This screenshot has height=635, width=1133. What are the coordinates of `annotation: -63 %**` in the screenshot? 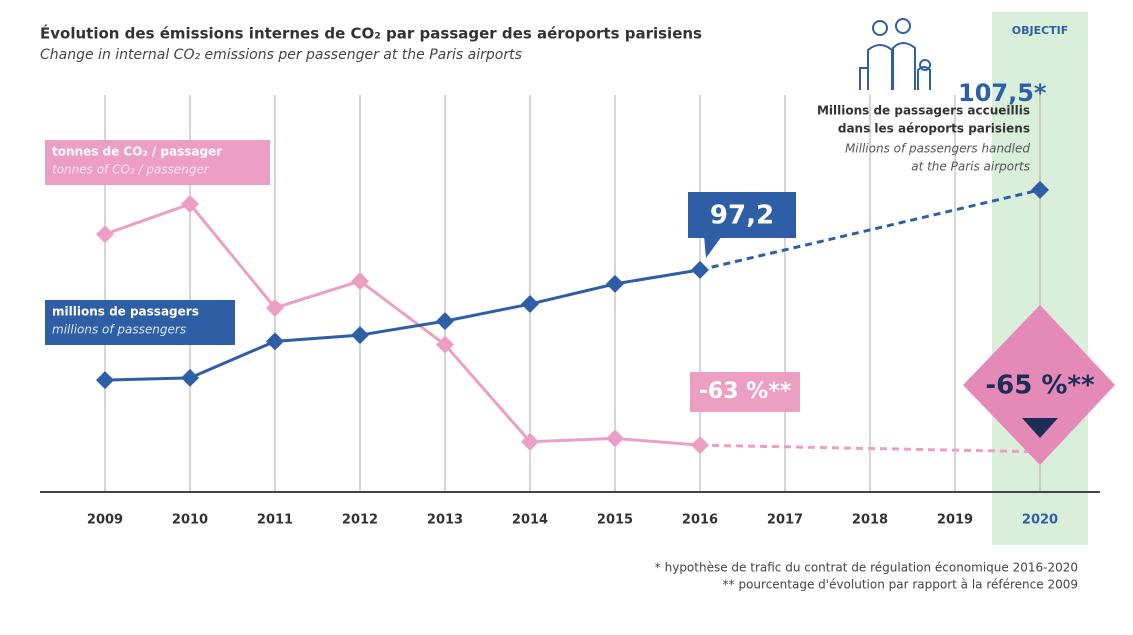 It's located at (745, 391).